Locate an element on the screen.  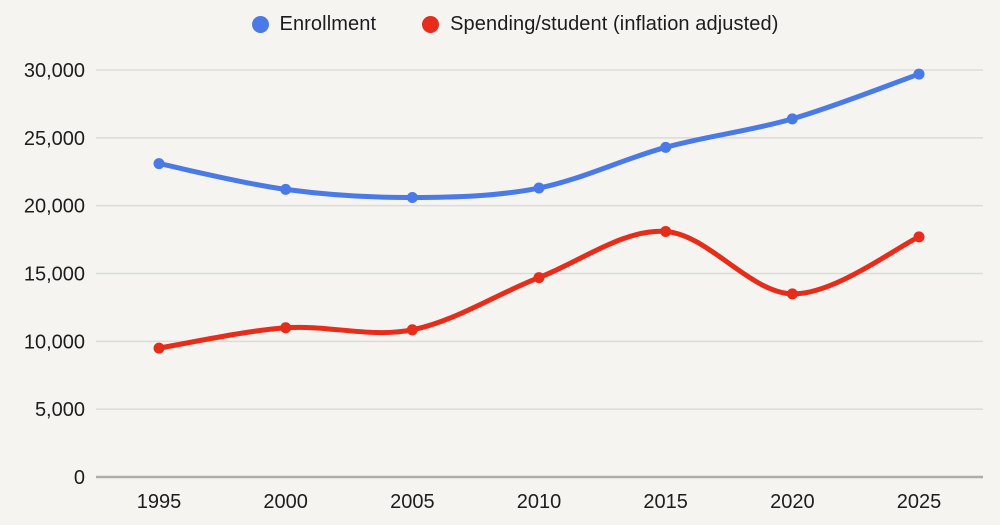
y-tick-label: 20,000 is located at coordinates (54, 207).